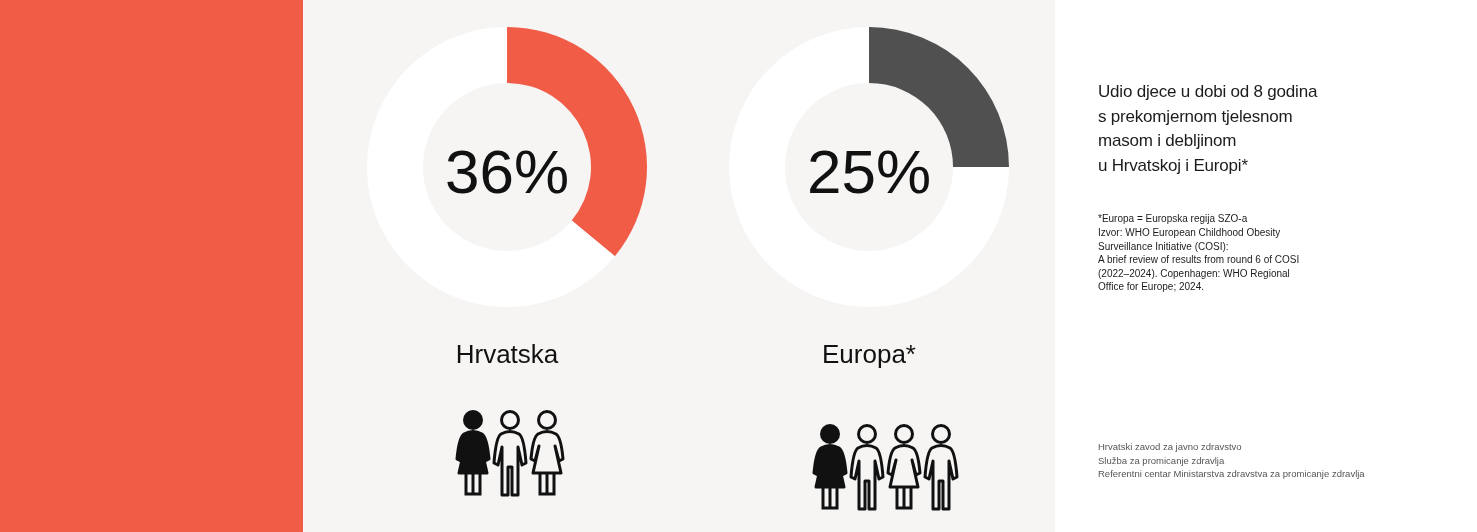  I want to click on text: Udio djece u dobi od 8 godina s prekomjernom tjelesnom masom i debljinom u Hrvatskoj i Europi*, so click(1208, 129).